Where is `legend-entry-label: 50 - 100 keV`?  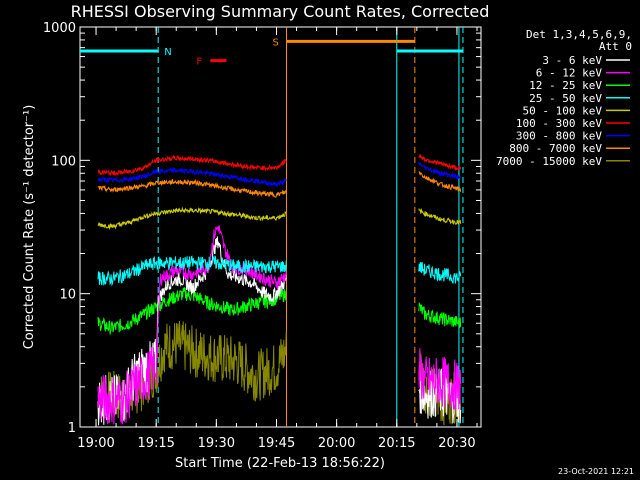 legend-entry-label: 50 - 100 keV is located at coordinates (563, 110).